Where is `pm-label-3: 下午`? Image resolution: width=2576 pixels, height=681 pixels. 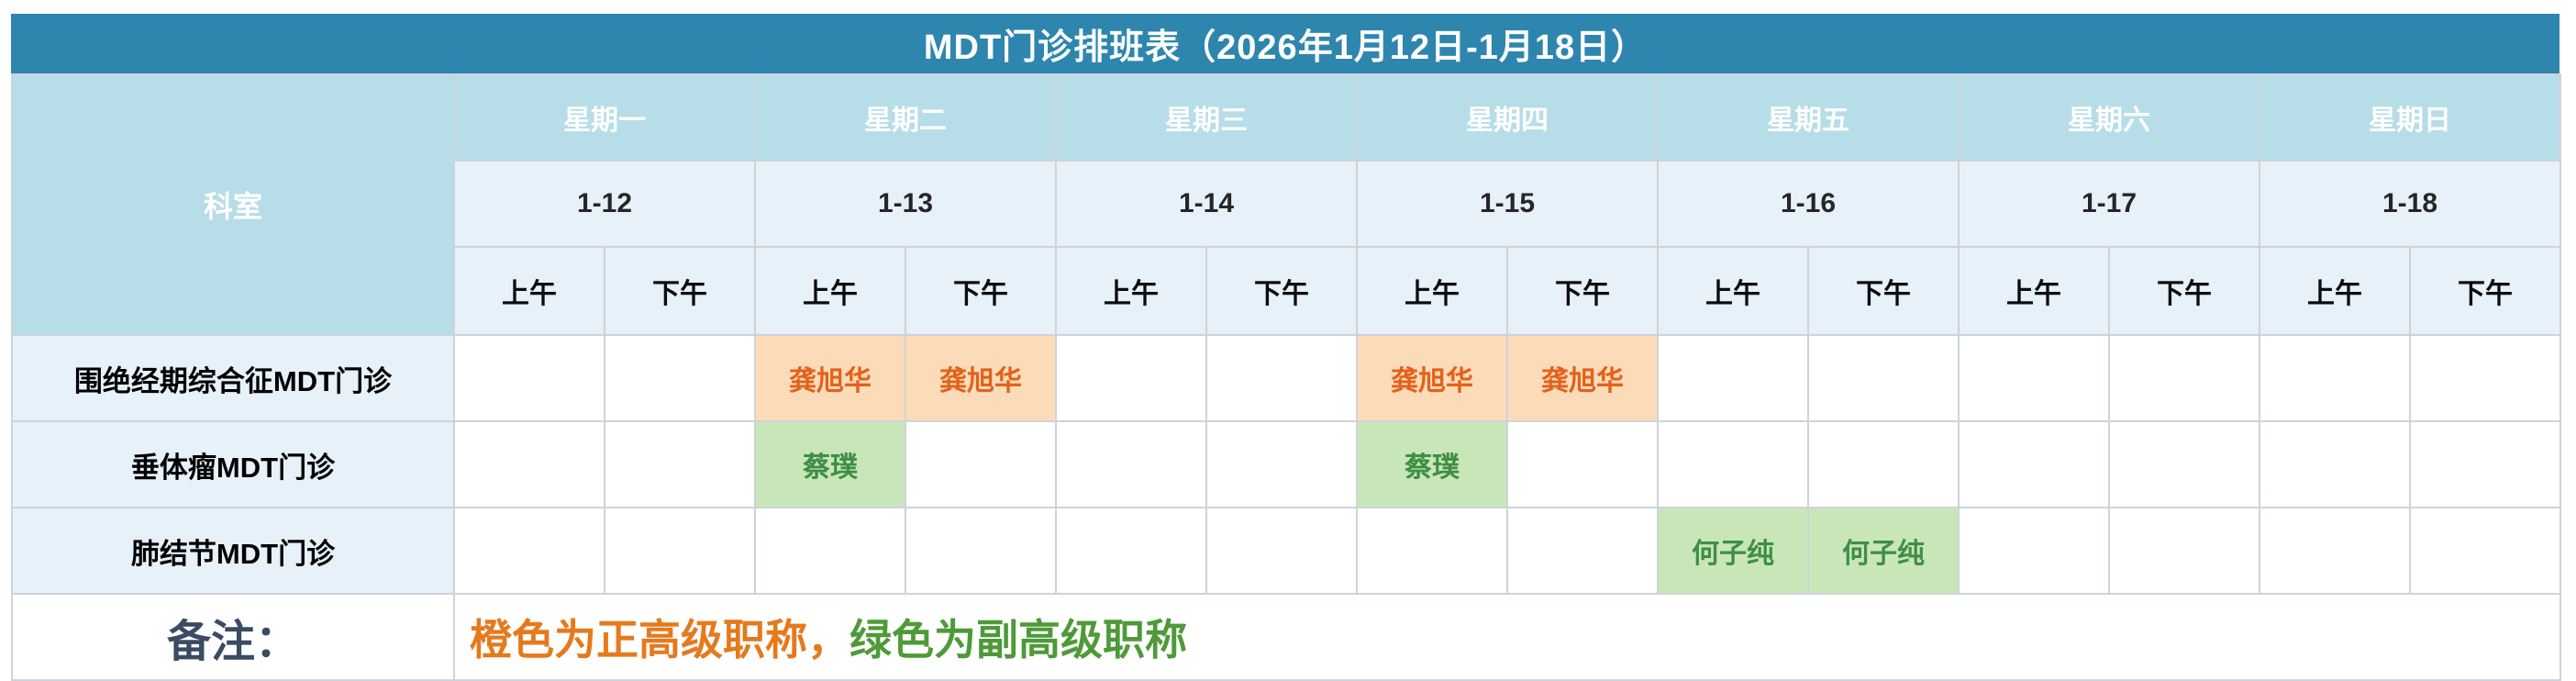
pm-label-3: 下午 is located at coordinates (1582, 291).